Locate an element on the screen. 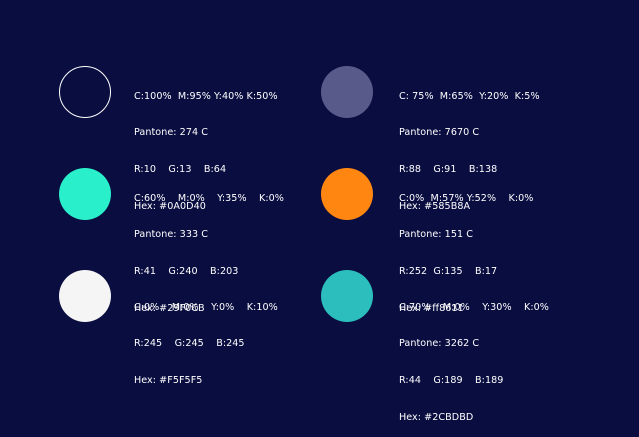 Image resolution: width=639 pixels, height=437 pixels. pantone-value: Pantone: 151 C is located at coordinates (436, 235).